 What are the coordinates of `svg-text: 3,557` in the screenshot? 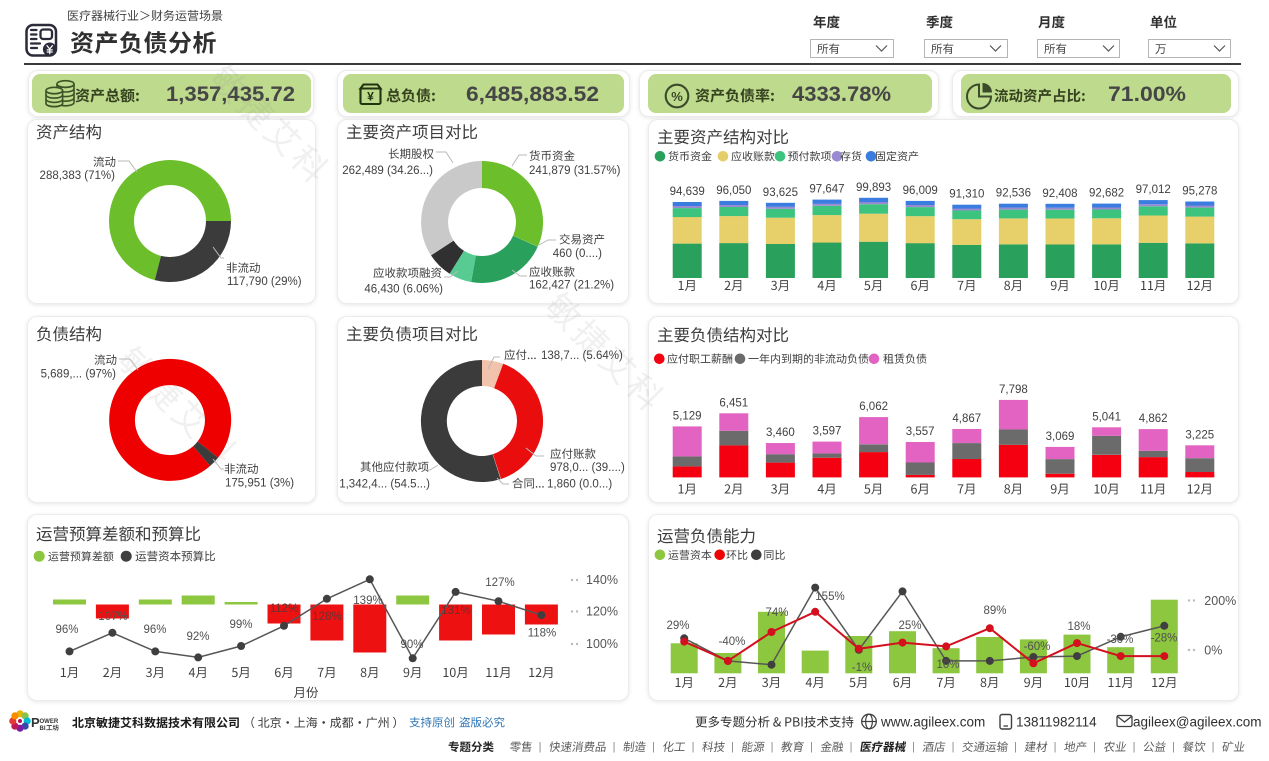 It's located at (920, 432).